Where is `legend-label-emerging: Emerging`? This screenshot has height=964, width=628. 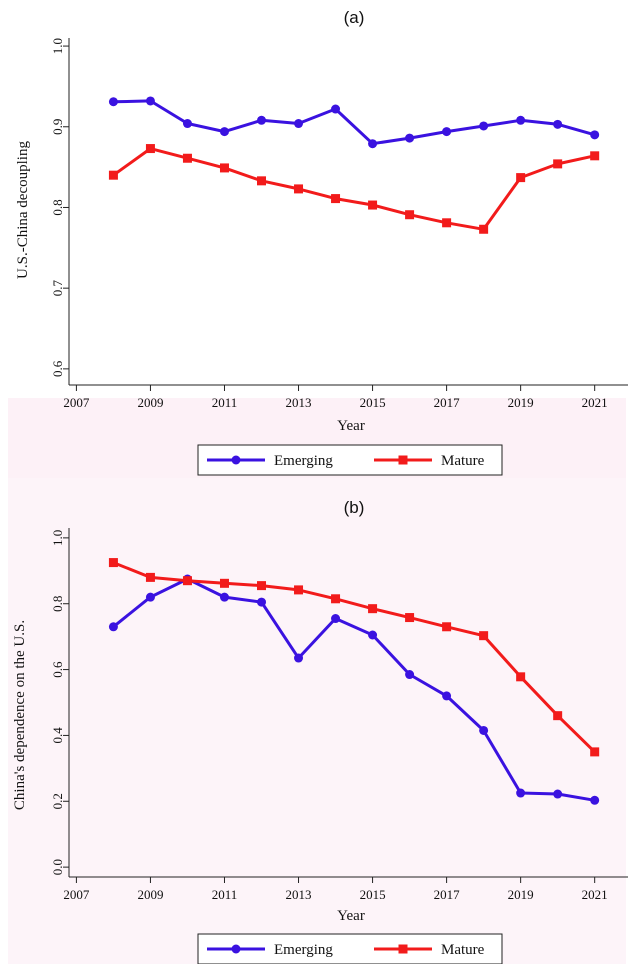
legend-label-emerging: Emerging is located at coordinates (303, 950).